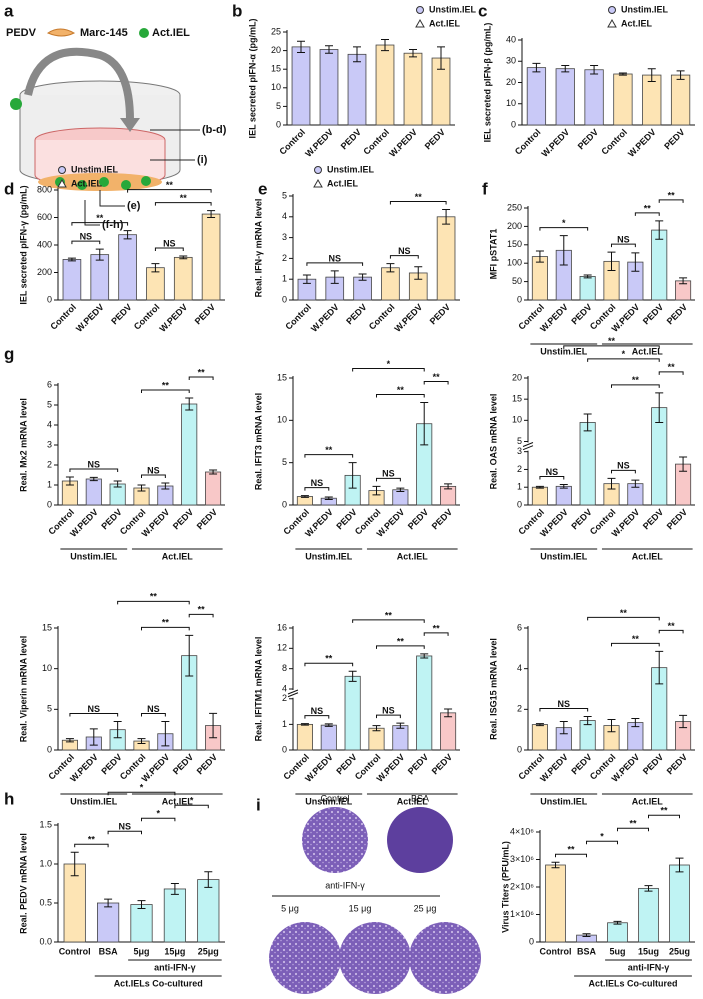  I want to click on panel-letter: g, so click(9, 353).